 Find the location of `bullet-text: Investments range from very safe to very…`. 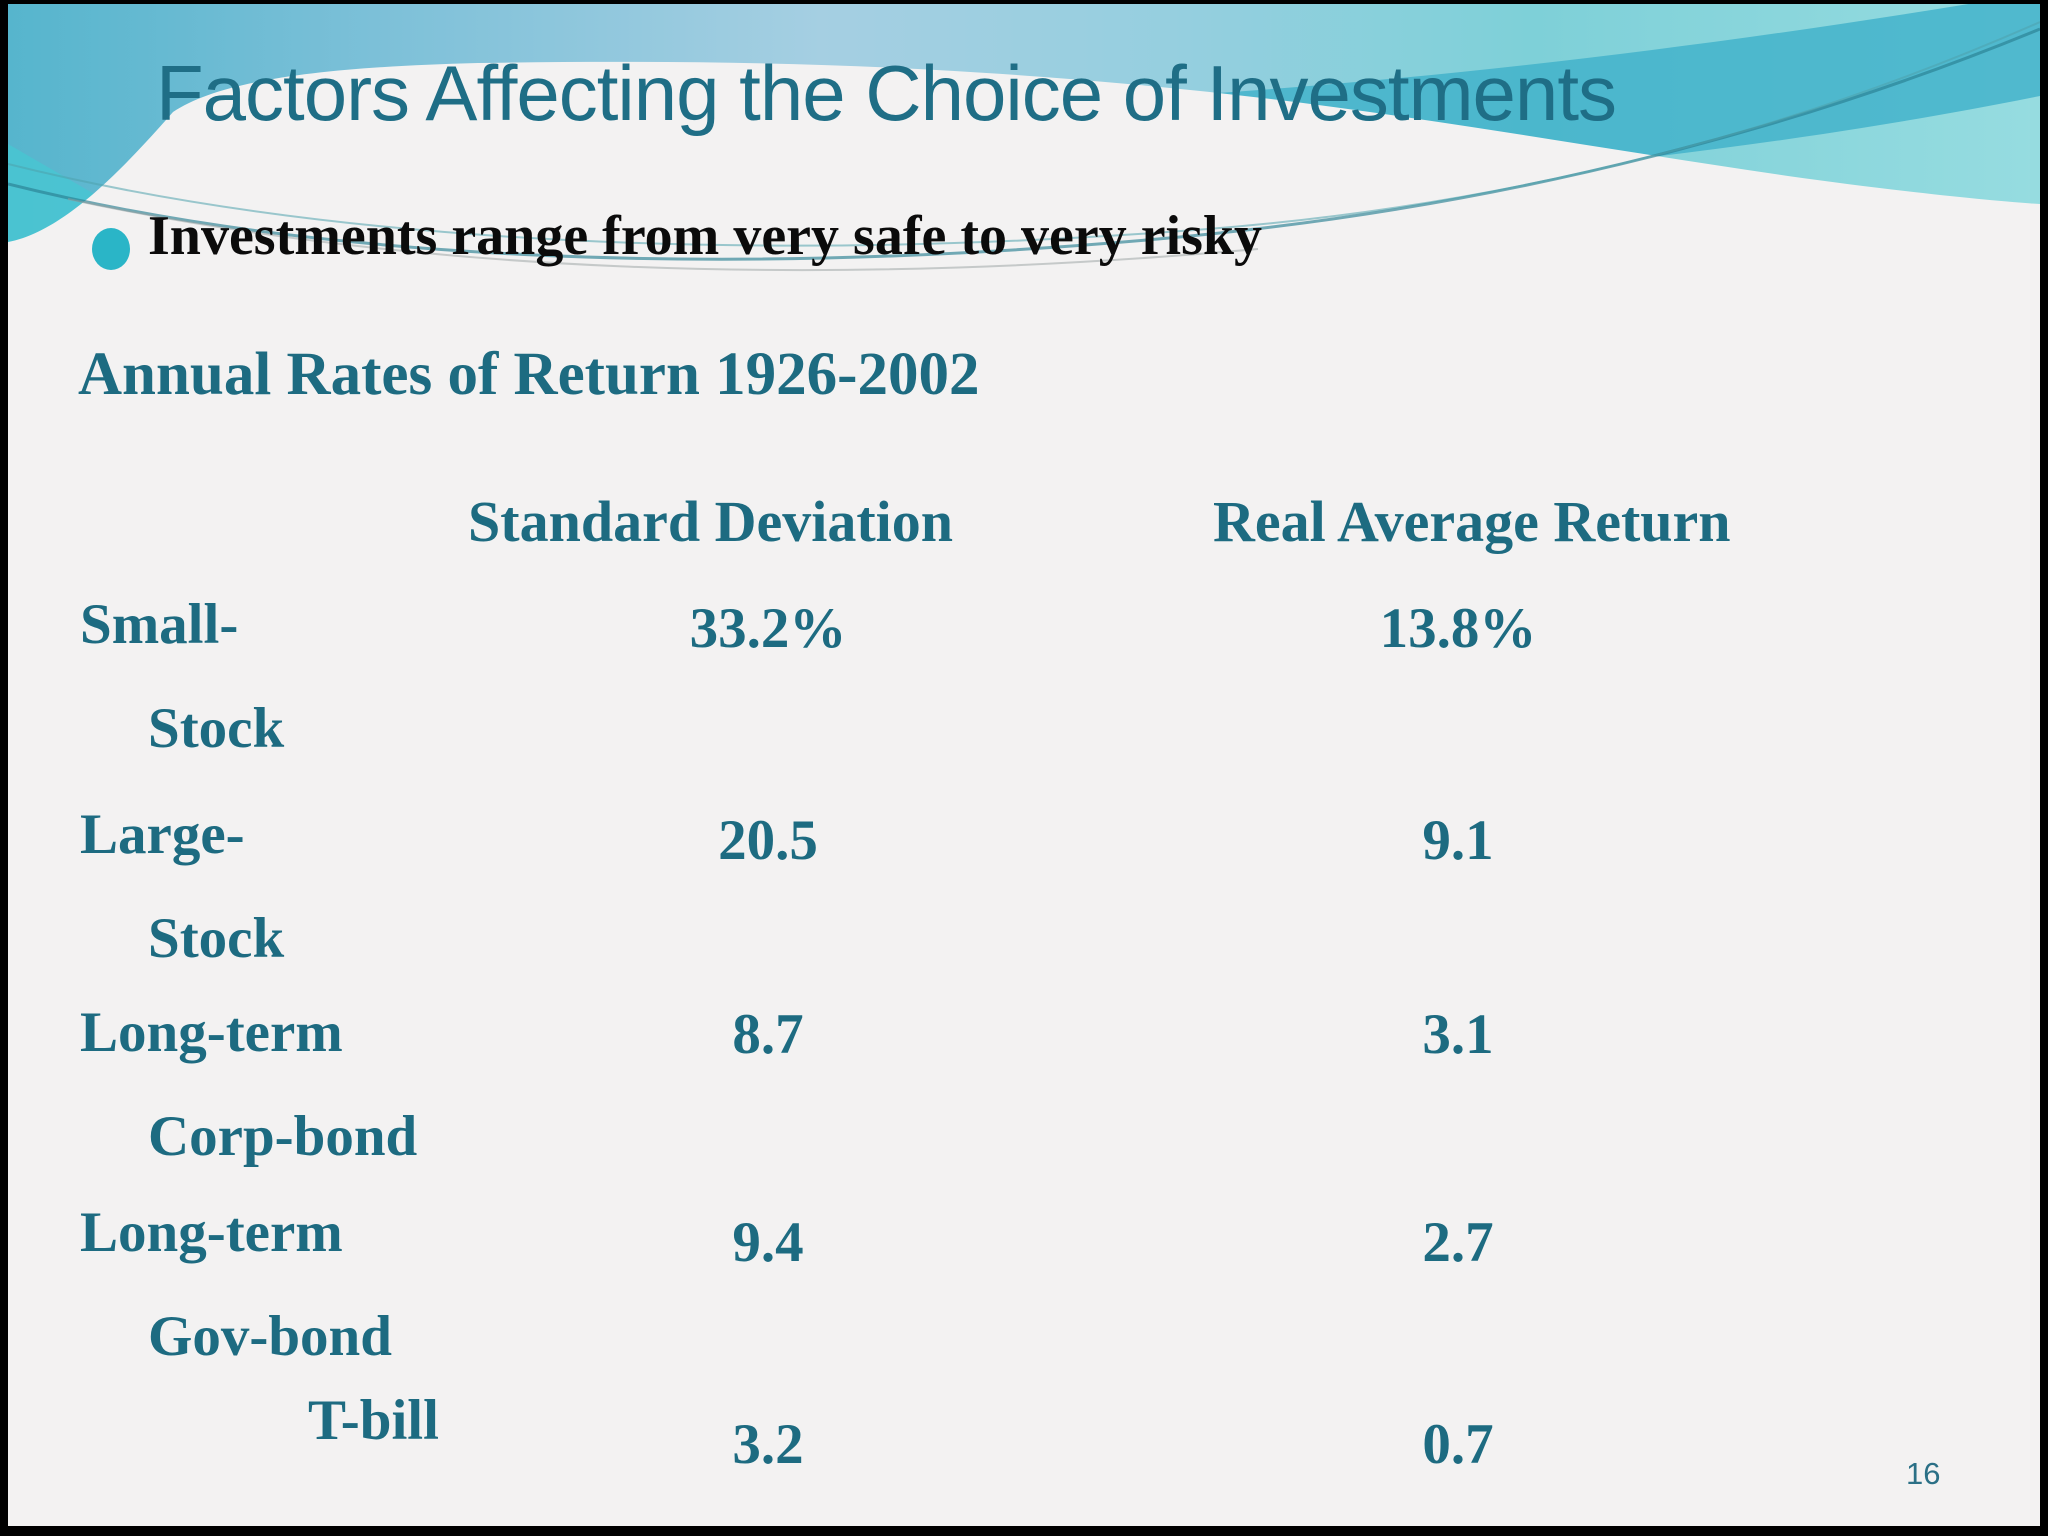

bullet-text: Investments range from very safe to very… is located at coordinates (705, 236).